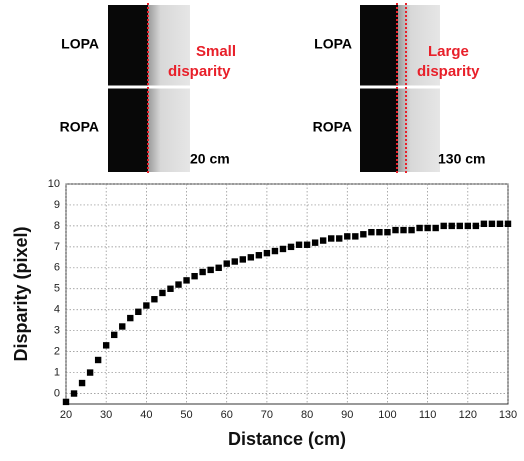  Describe the element at coordinates (146, 415) in the screenshot. I see `x-tick-label: 40` at that location.